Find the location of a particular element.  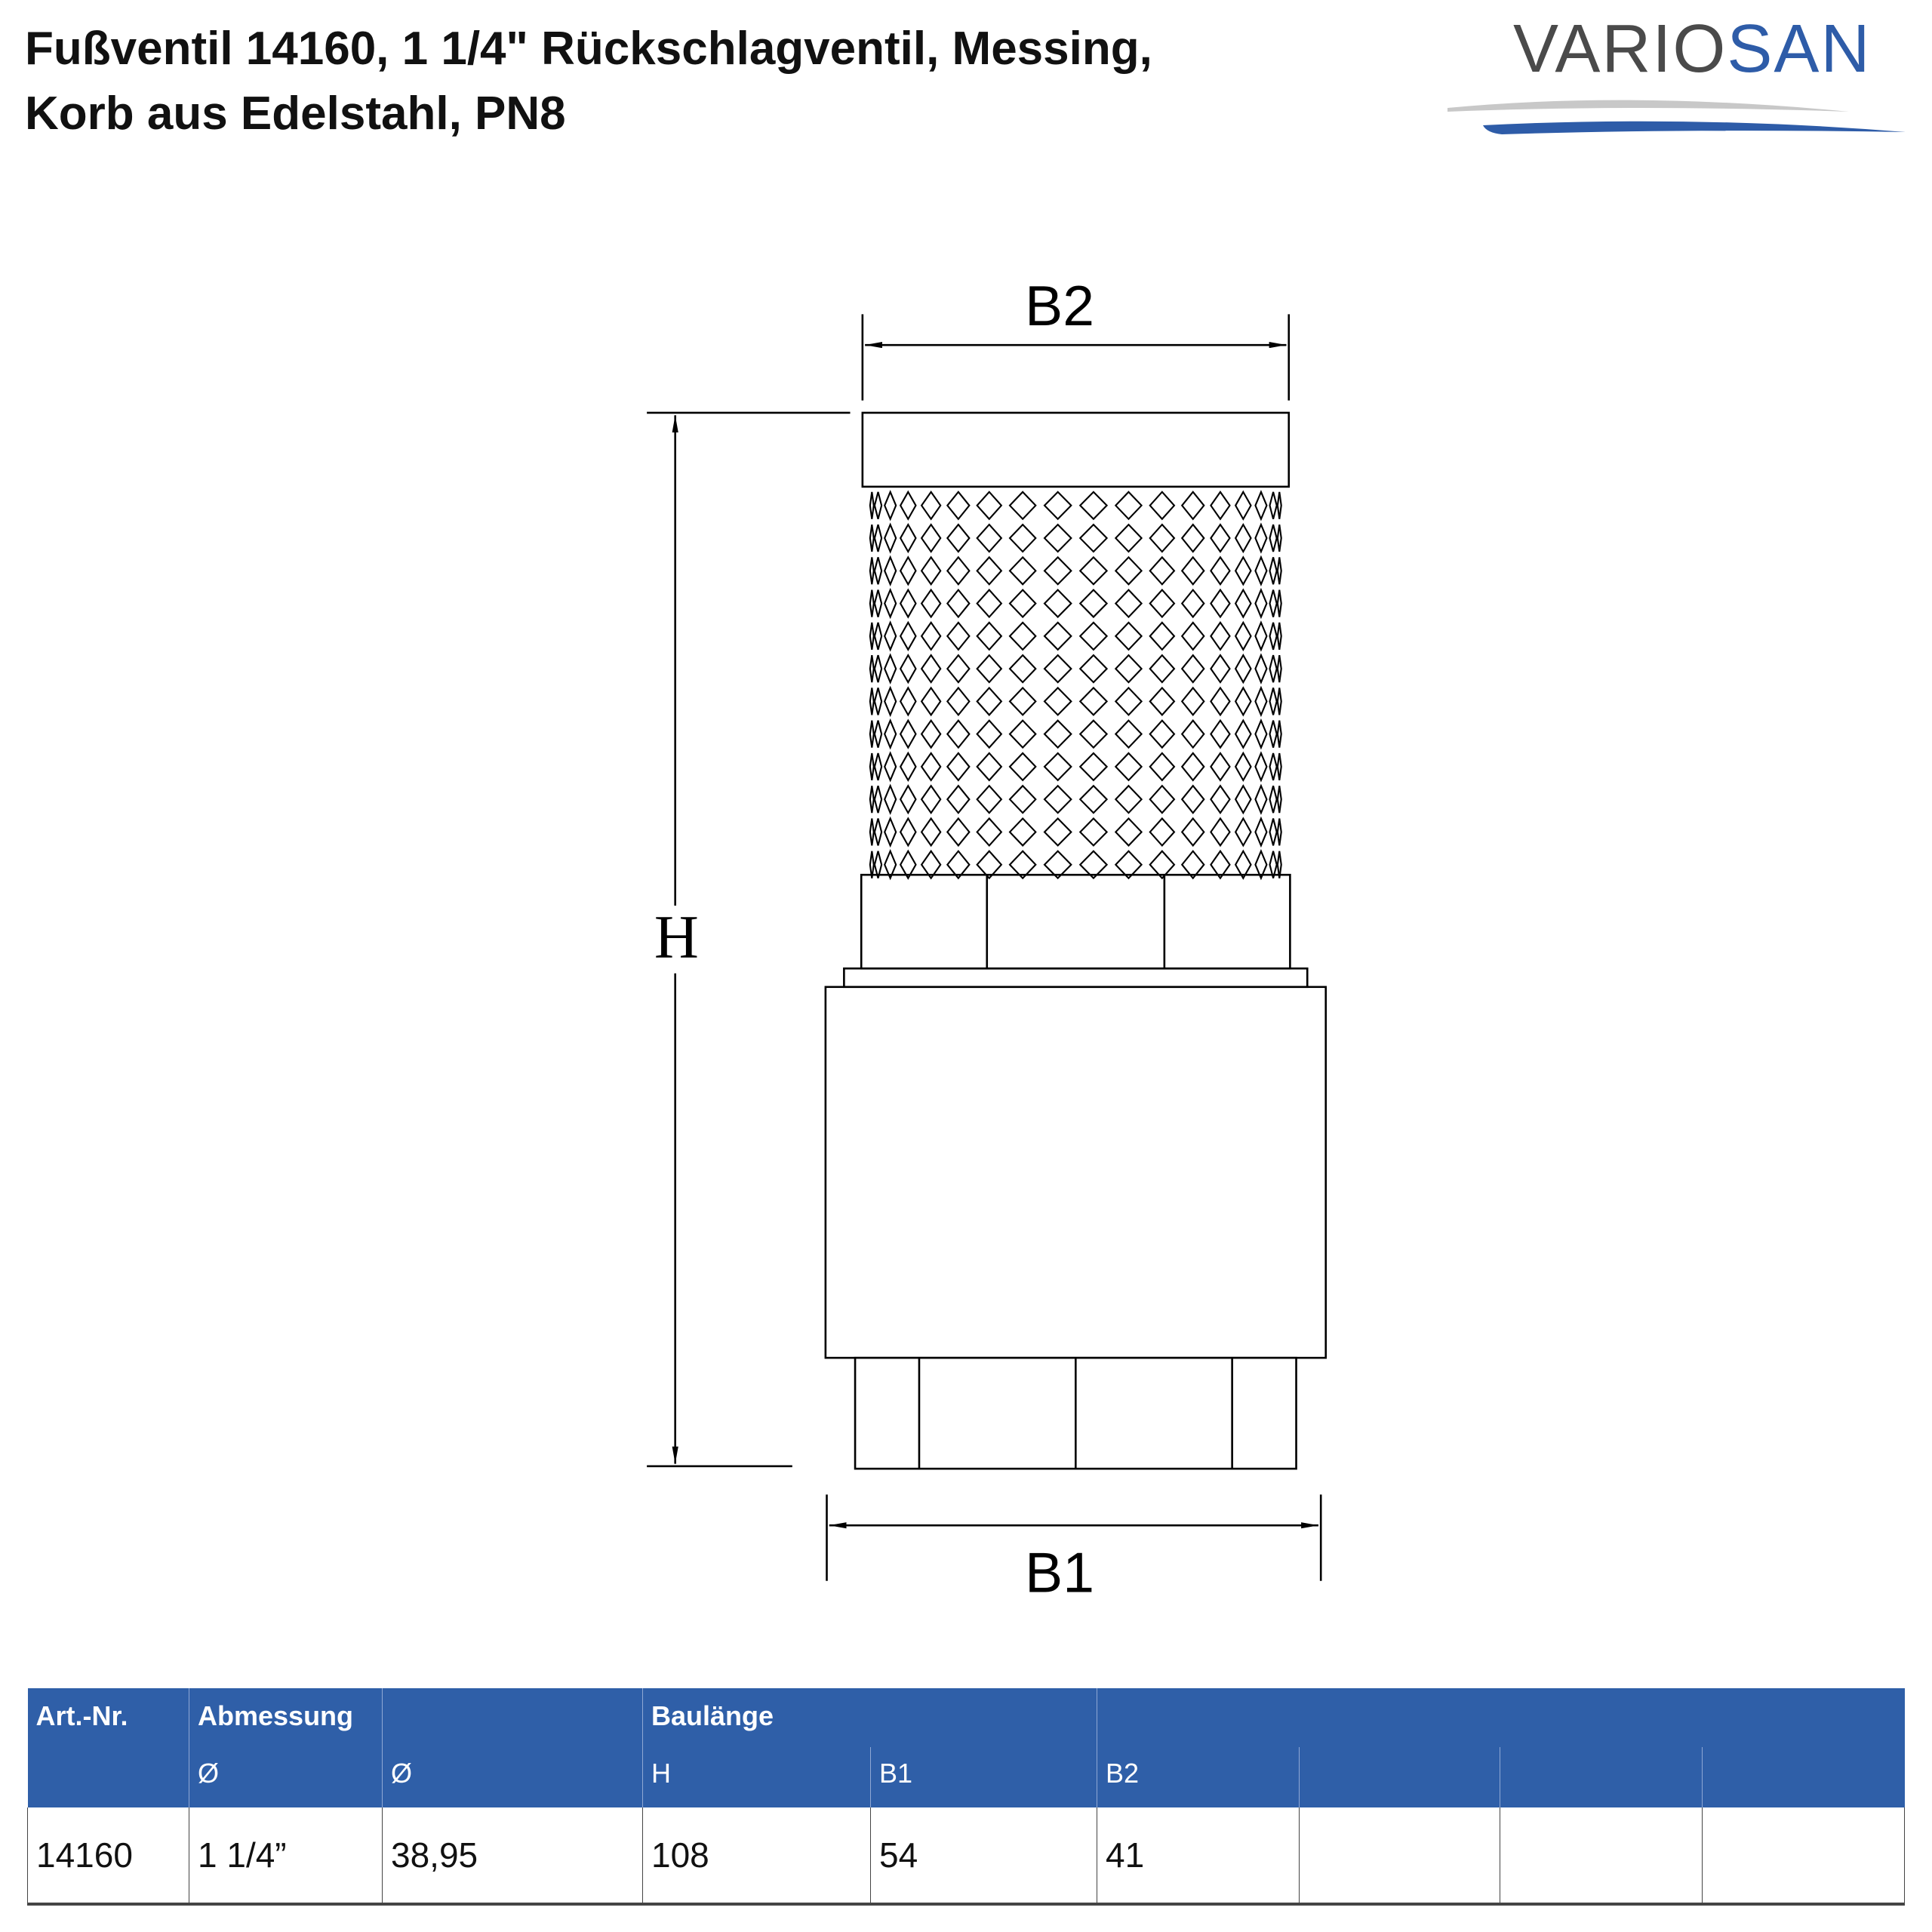

svg-text: VARIOSAN is located at coordinates (1692, 51).